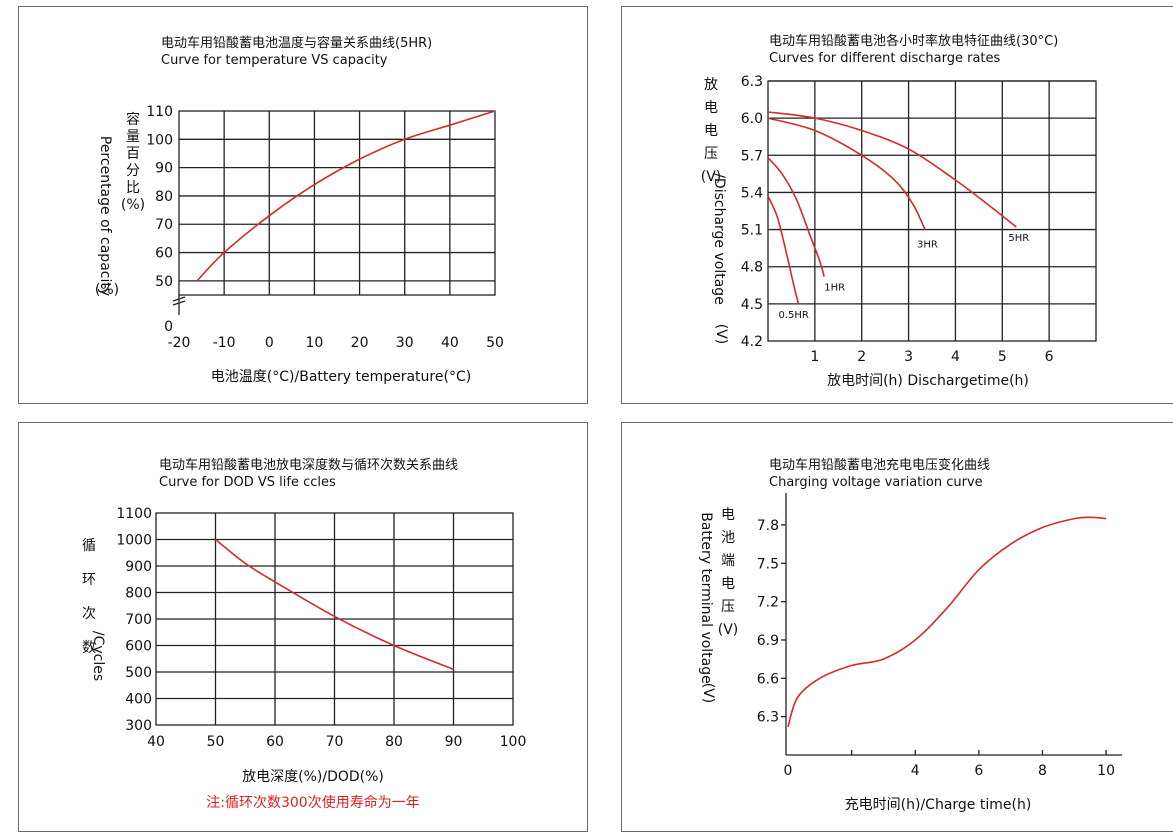 The image size is (1173, 833). Describe the element at coordinates (908, 357) in the screenshot. I see `x-tick-label: 3` at that location.